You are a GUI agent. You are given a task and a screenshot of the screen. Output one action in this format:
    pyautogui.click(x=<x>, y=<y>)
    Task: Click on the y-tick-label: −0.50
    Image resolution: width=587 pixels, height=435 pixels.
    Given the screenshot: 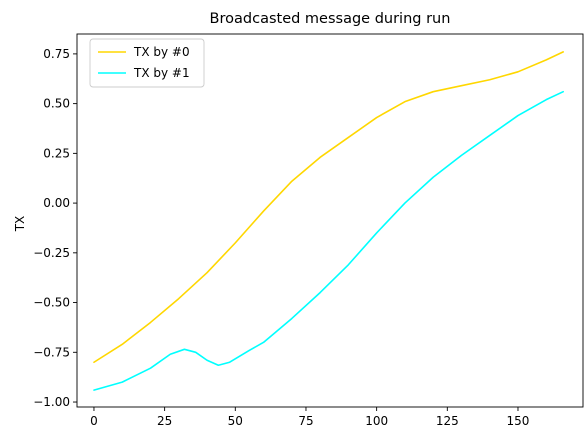 What is the action you would take?
    pyautogui.click(x=51, y=303)
    